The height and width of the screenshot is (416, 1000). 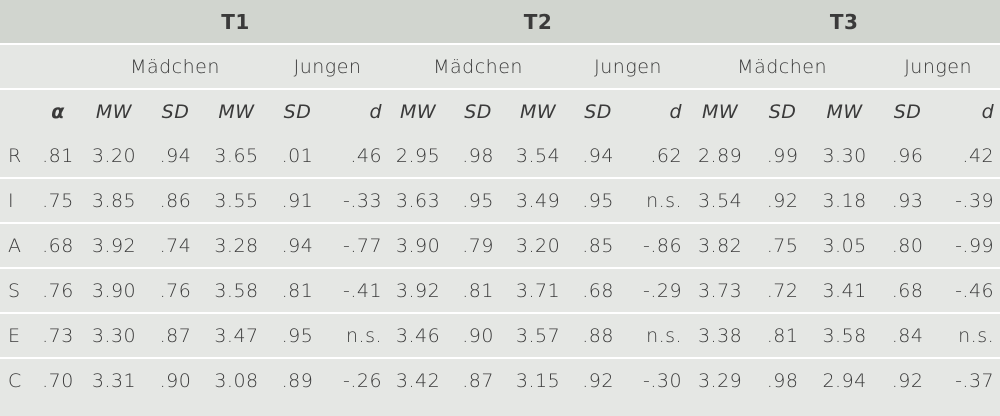 I want to click on table-cell: -.99, so click(x=969, y=246).